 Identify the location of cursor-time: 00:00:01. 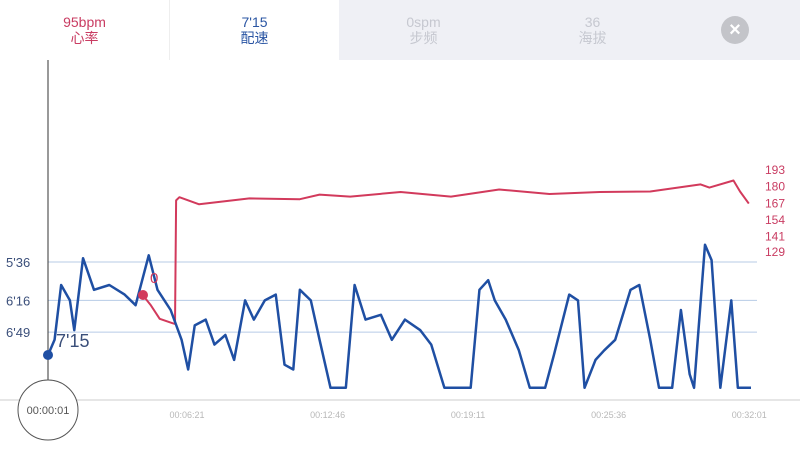
(48, 411).